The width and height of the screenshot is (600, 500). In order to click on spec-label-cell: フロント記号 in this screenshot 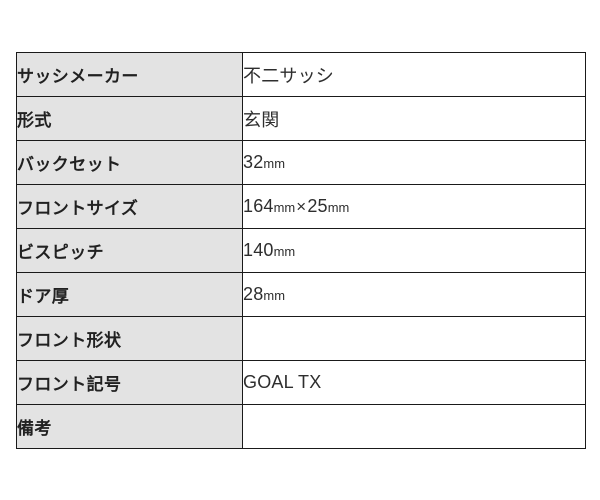, I will do `click(129, 382)`.